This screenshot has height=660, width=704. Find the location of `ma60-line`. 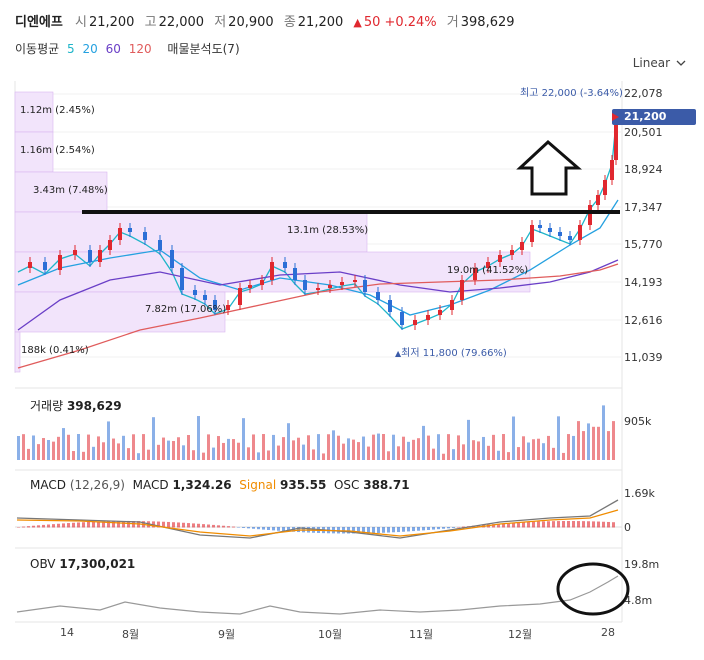

ma60-line is located at coordinates (318, 295).